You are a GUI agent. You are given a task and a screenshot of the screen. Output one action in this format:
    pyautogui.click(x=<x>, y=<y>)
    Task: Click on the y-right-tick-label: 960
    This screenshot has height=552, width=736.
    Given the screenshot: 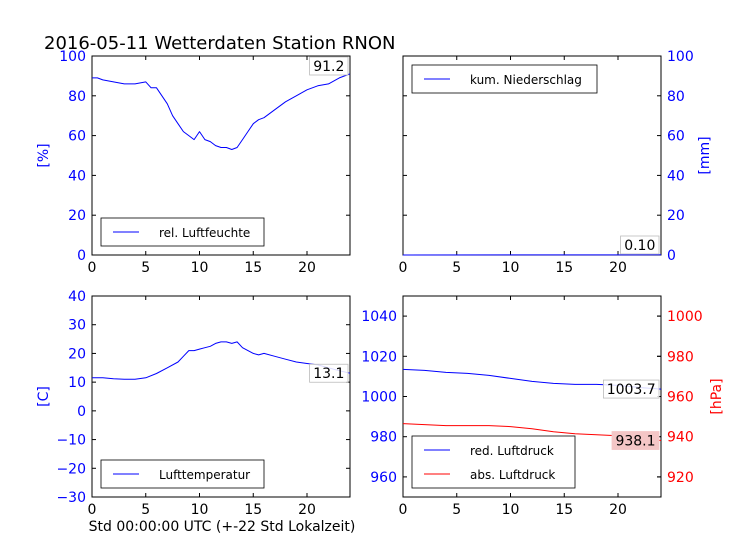 What is the action you would take?
    pyautogui.click(x=680, y=398)
    